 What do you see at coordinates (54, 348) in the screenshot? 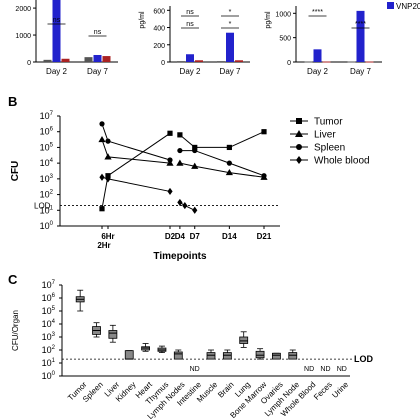
I see `c-y-tick-label-exponent: 2` at bounding box center [54, 348].